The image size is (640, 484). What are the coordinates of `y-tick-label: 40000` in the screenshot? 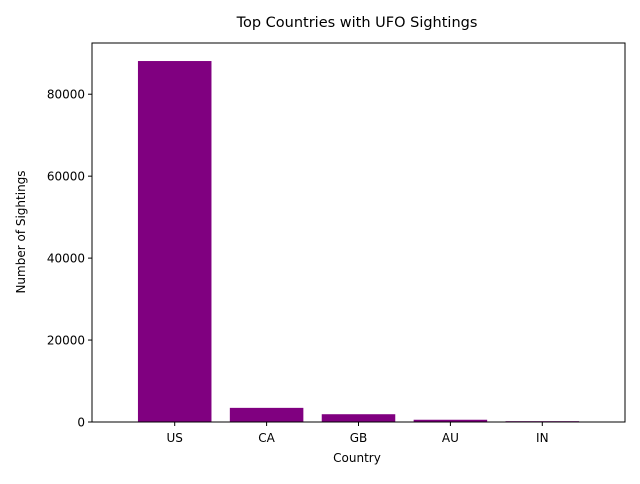 It's located at (66, 259).